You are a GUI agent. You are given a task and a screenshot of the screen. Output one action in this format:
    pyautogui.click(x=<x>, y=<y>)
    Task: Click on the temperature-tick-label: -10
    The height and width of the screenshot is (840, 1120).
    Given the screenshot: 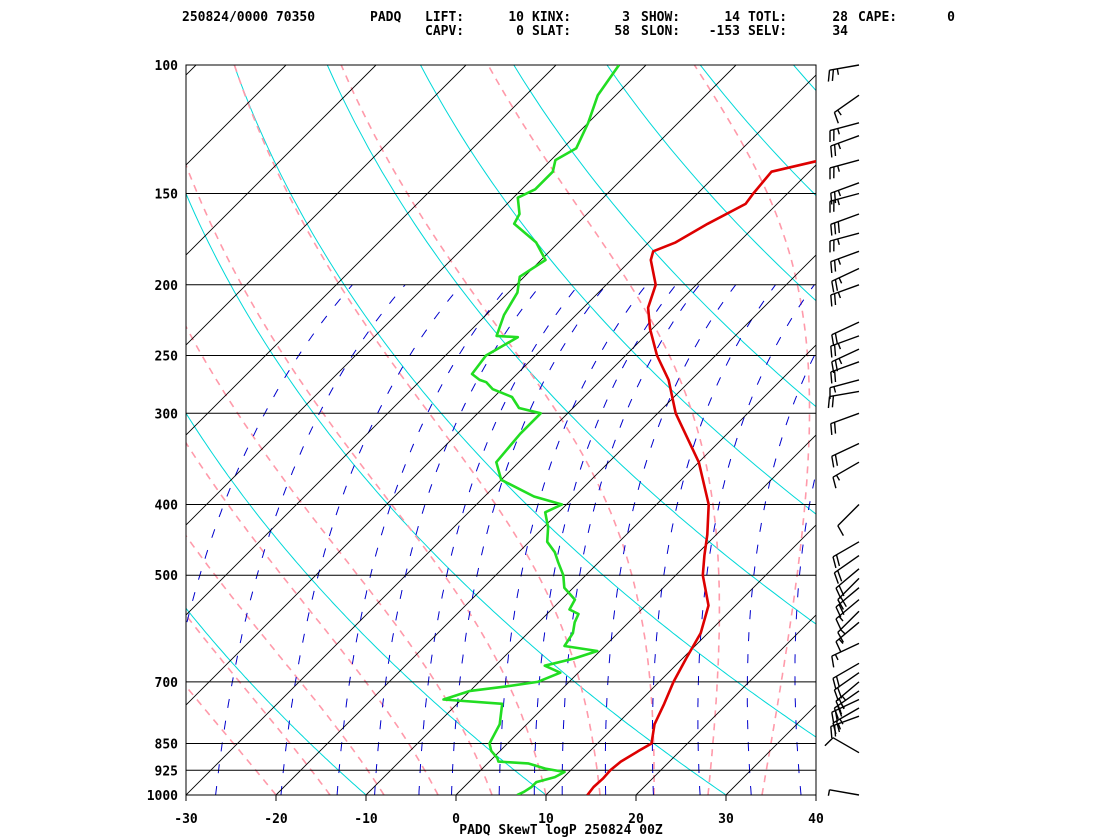 What is the action you would take?
    pyautogui.click(x=366, y=819)
    